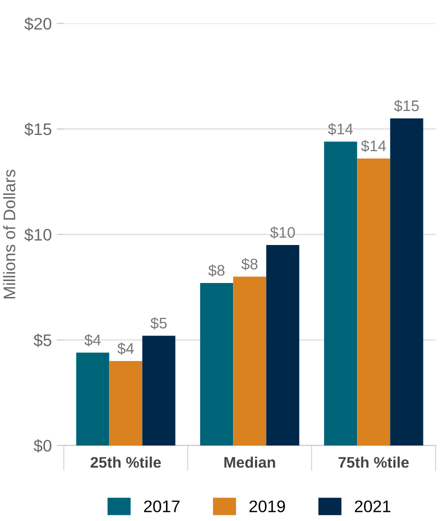 The height and width of the screenshot is (521, 440). Describe the element at coordinates (162, 506) in the screenshot. I see `legend-label: 2017` at that location.